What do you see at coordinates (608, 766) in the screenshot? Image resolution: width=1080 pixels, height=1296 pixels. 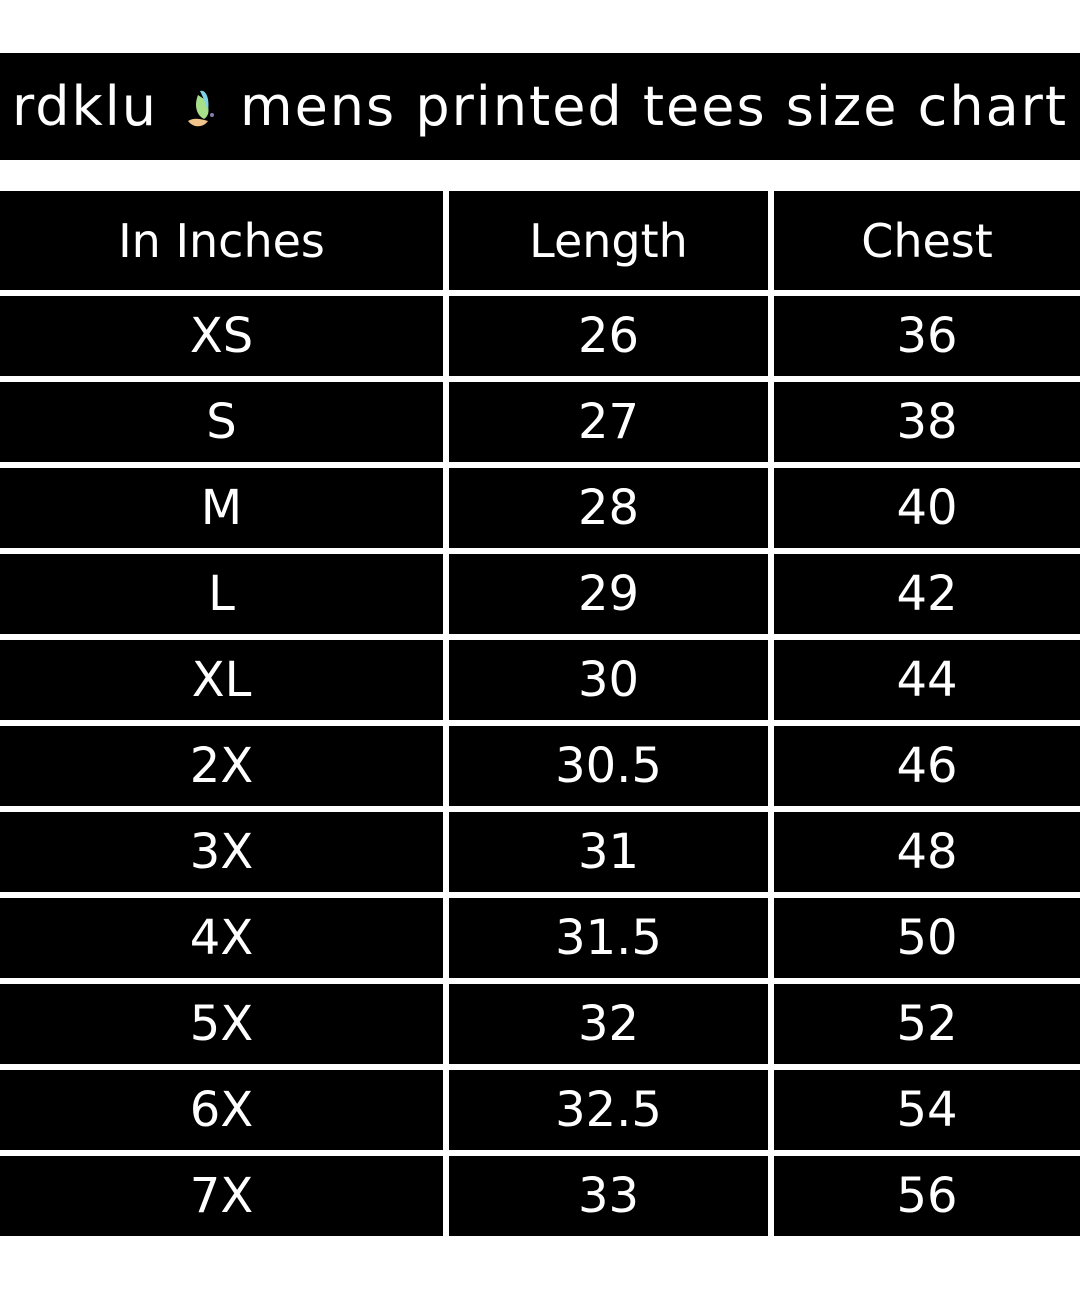 I see `length-cell: 30.5` at bounding box center [608, 766].